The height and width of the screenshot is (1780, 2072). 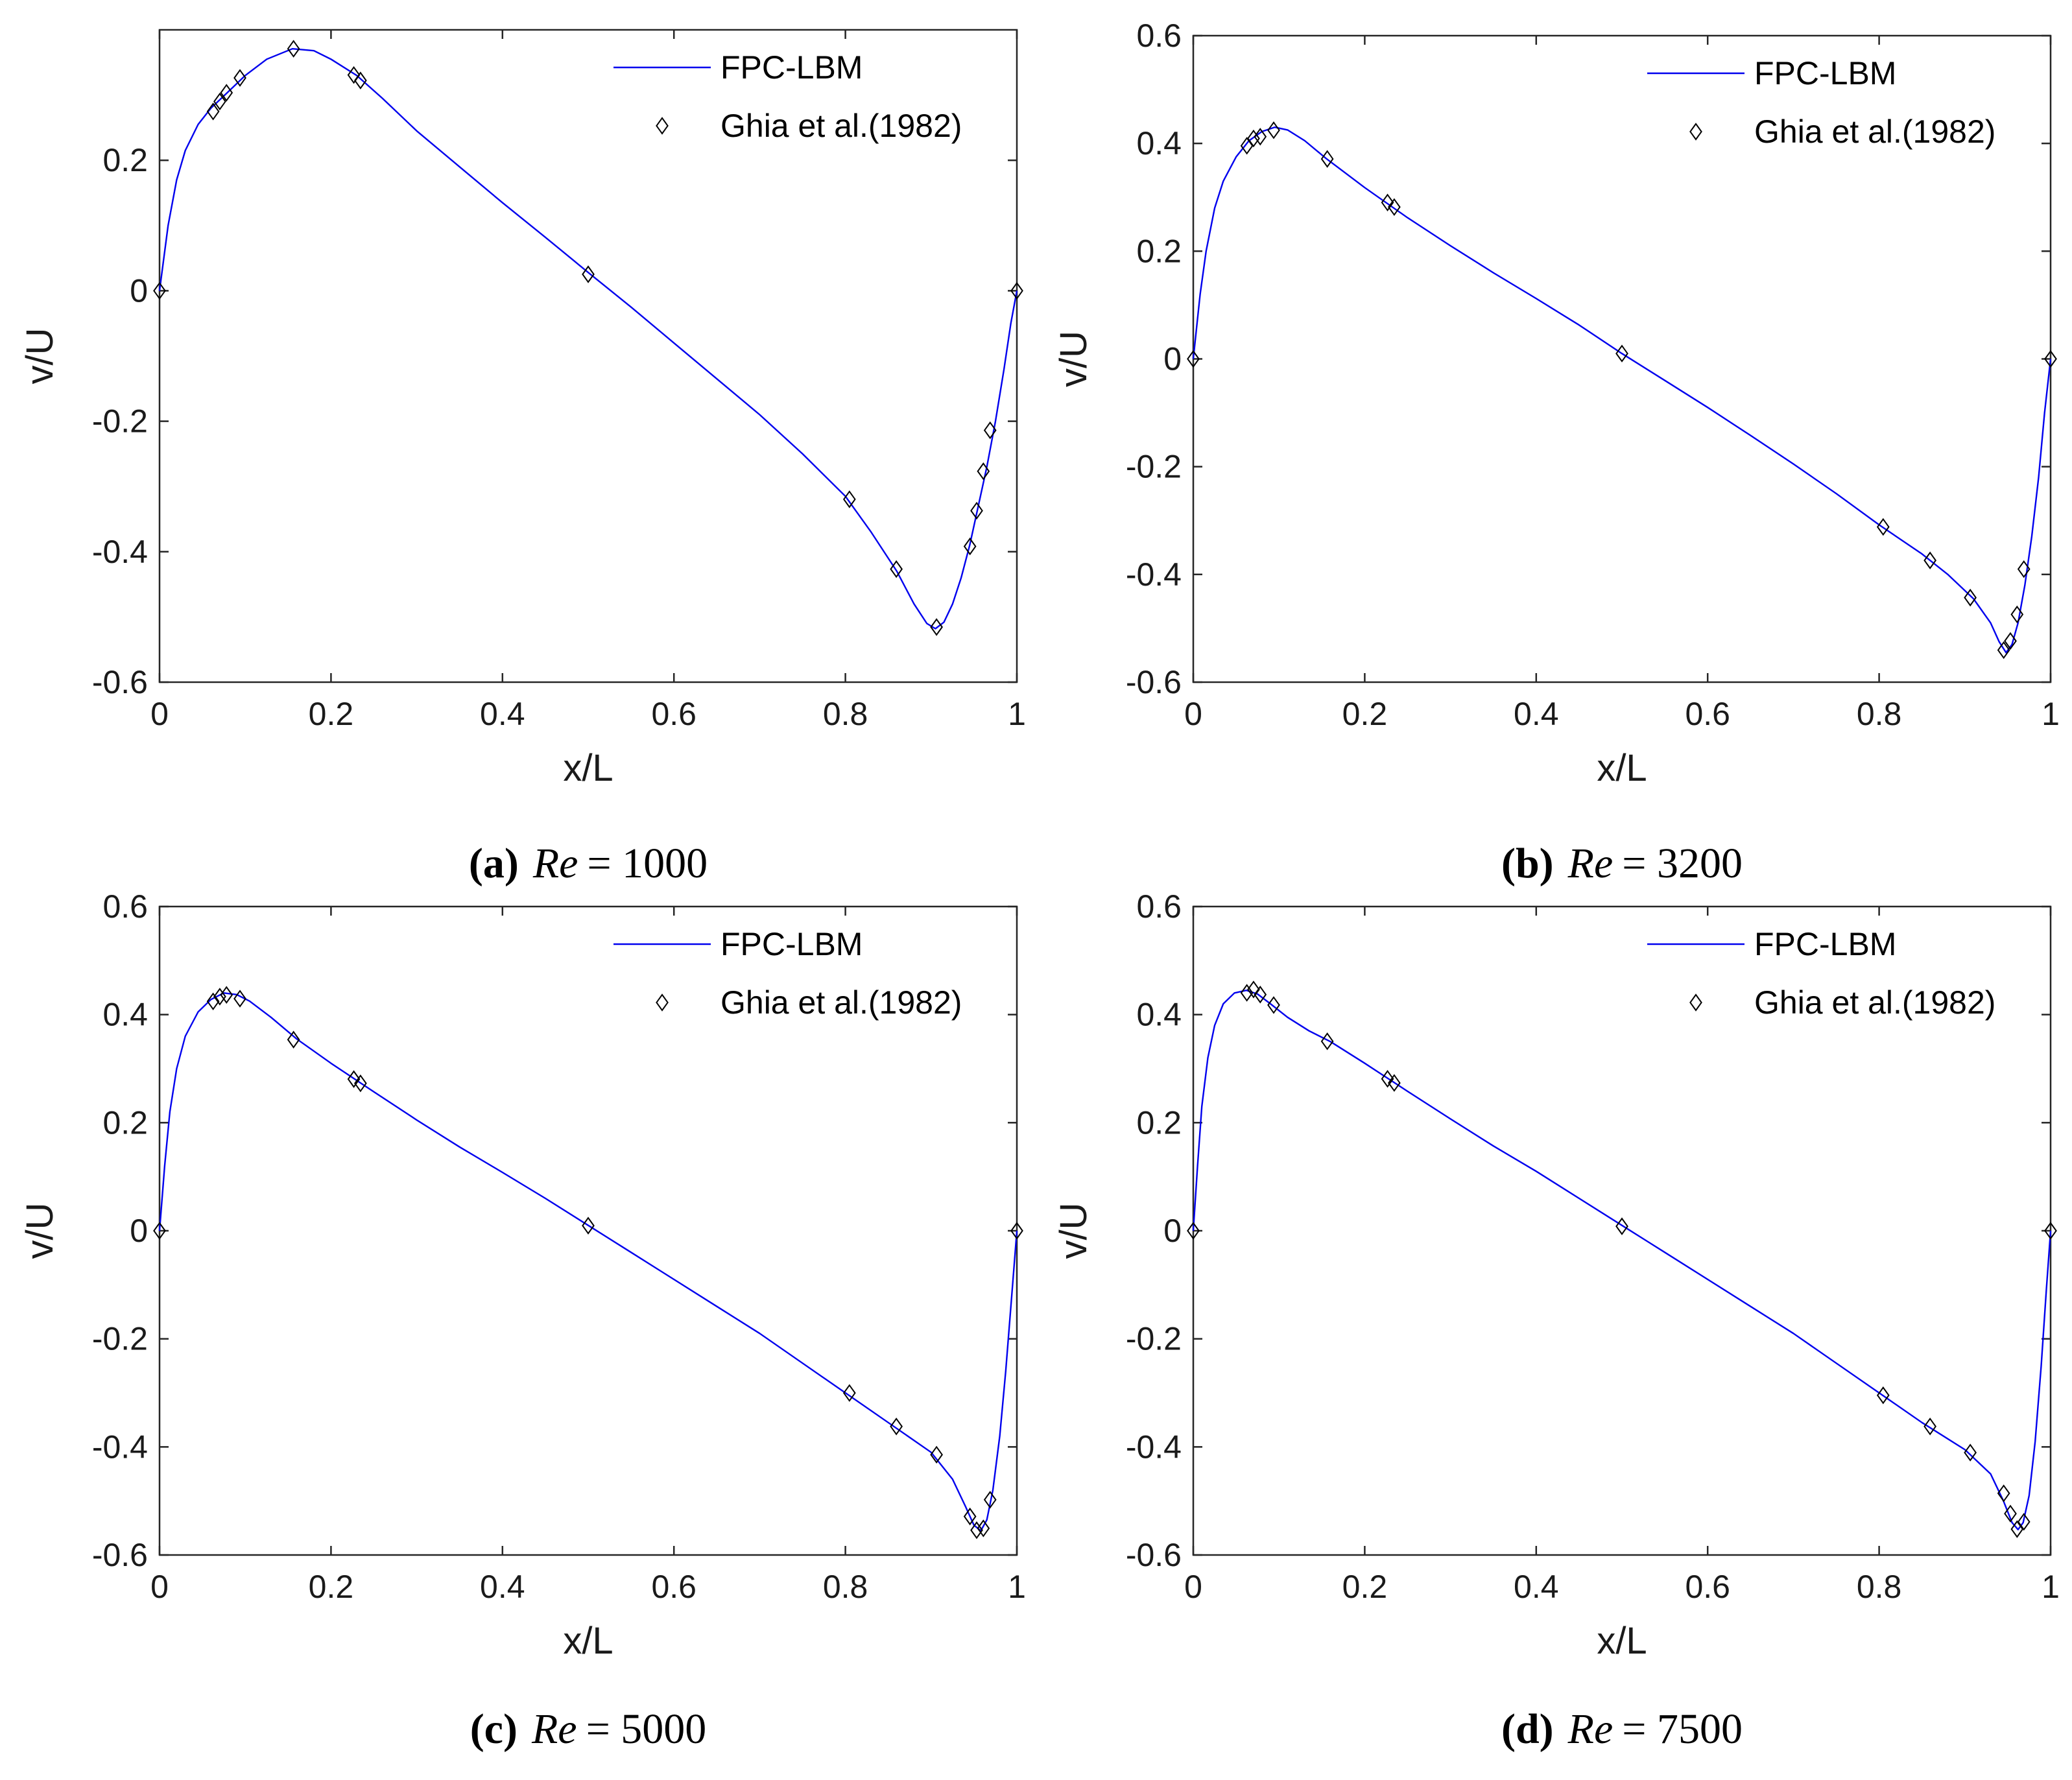 I want to click on caption-re-value: = 5000, so click(x=646, y=1729).